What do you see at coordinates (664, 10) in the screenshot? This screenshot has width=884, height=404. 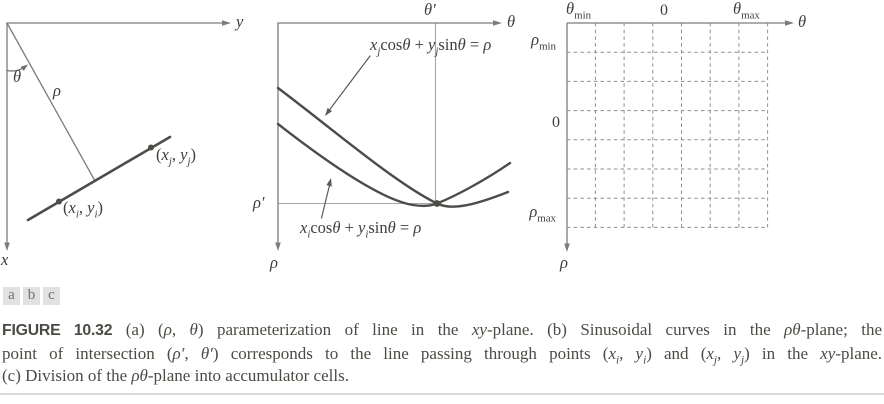 I see `panel-c-zero-top-label: 0` at bounding box center [664, 10].